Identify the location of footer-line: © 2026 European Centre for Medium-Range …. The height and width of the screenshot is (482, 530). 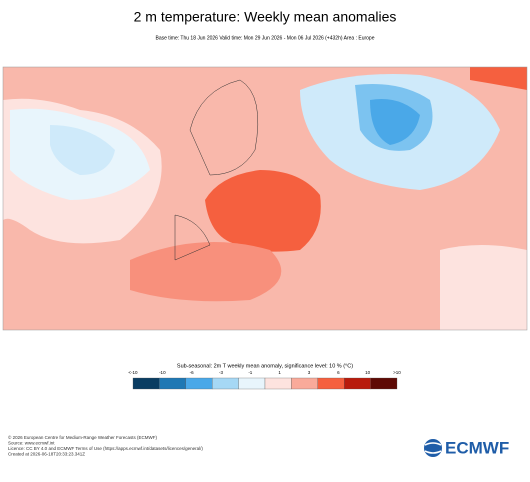
(83, 437).